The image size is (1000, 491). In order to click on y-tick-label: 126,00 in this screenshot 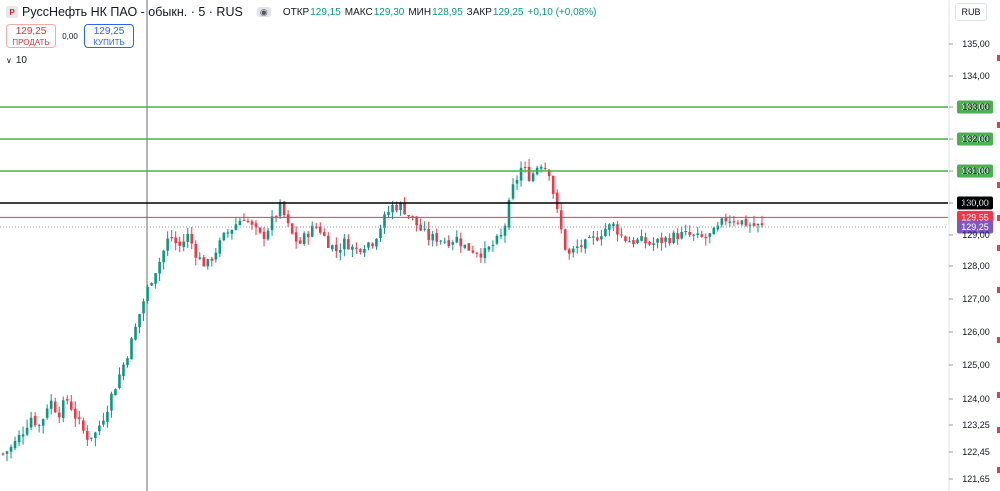, I will do `click(976, 332)`.